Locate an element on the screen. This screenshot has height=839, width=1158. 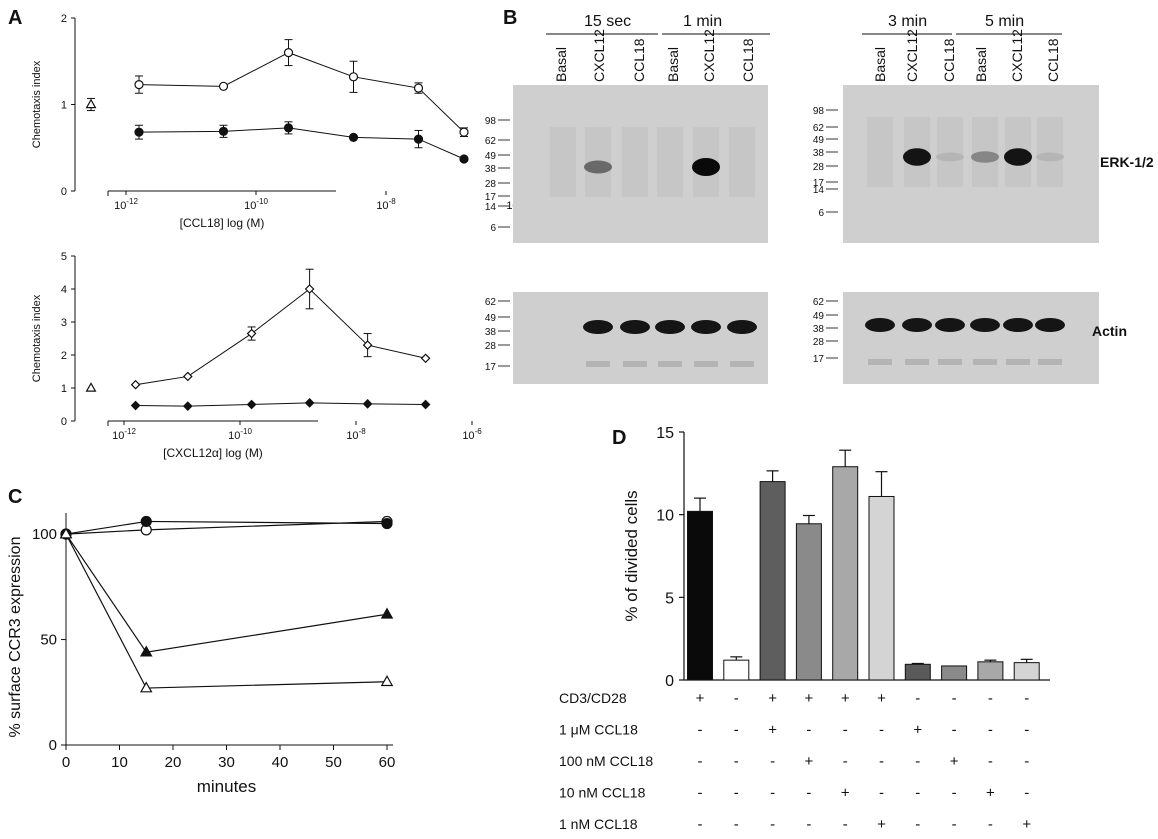
y-axis-label: Chemotaxis index is located at coordinates (37, 338).